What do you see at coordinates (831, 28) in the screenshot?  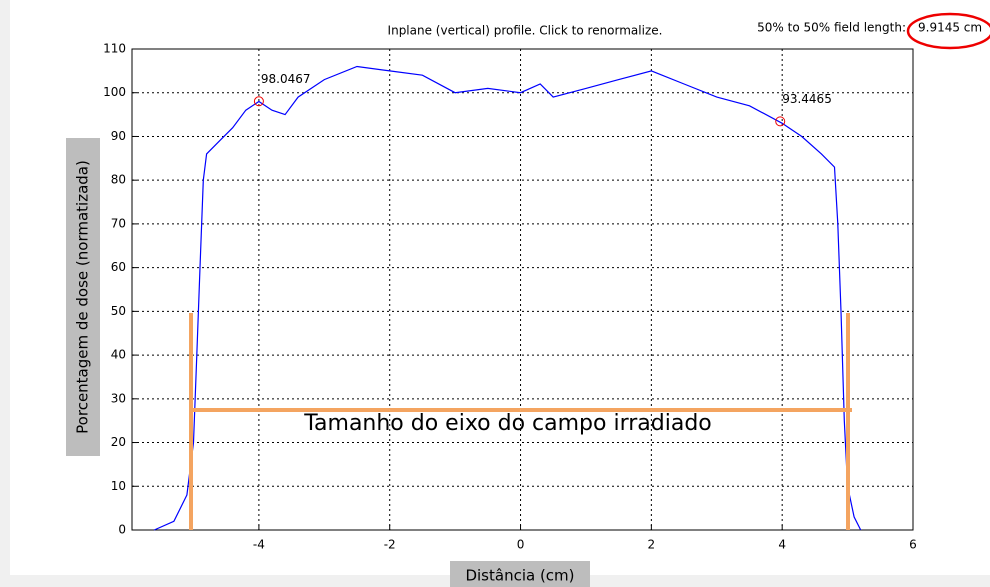 I see `field-length-label: 50% to 50% field length:` at bounding box center [831, 28].